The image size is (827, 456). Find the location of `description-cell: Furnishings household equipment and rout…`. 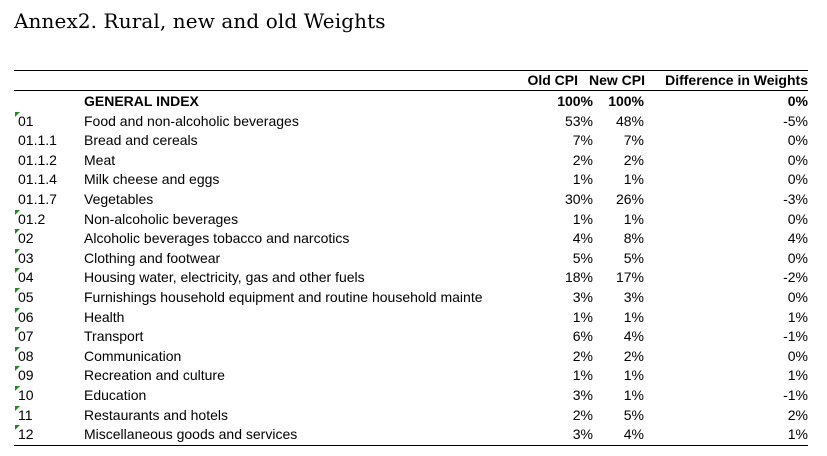

description-cell: Furnishings household equipment and rout… is located at coordinates (283, 296).